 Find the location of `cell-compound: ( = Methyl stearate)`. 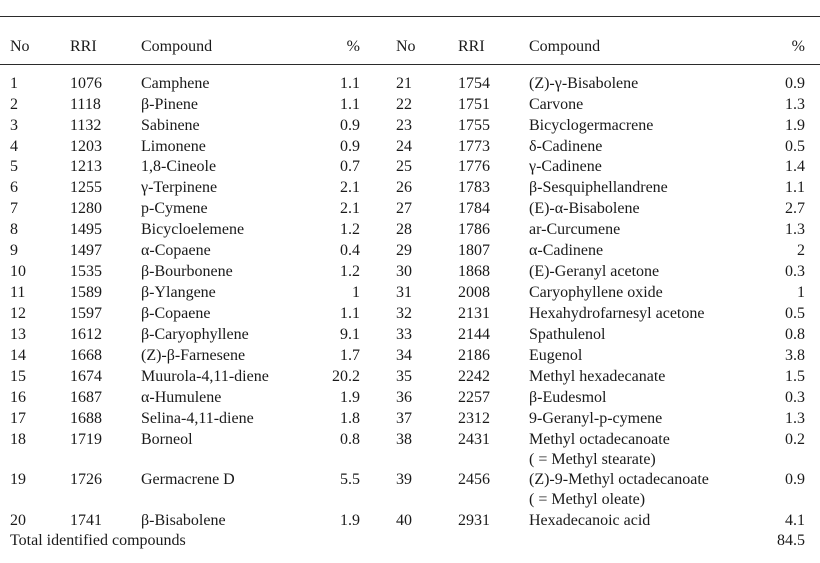

cell-compound: ( = Methyl stearate) is located at coordinates (592, 459).